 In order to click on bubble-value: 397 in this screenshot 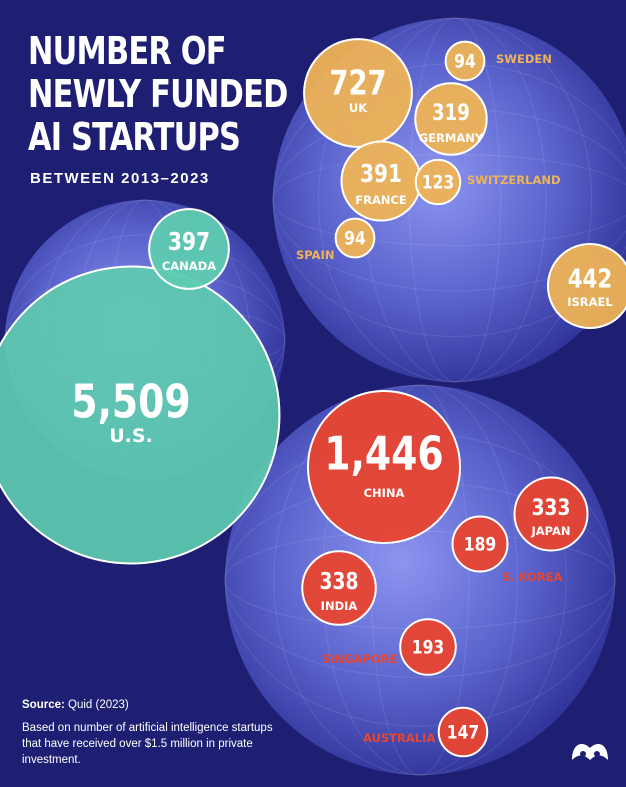, I will do `click(189, 242)`.